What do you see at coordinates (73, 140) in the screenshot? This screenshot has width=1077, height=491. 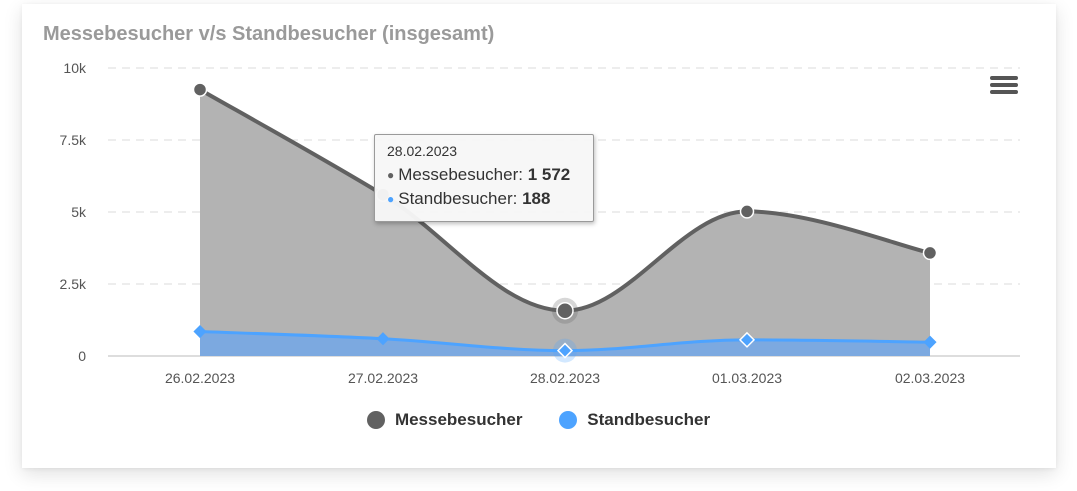 I see `y-tick-label: 7.5k` at bounding box center [73, 140].